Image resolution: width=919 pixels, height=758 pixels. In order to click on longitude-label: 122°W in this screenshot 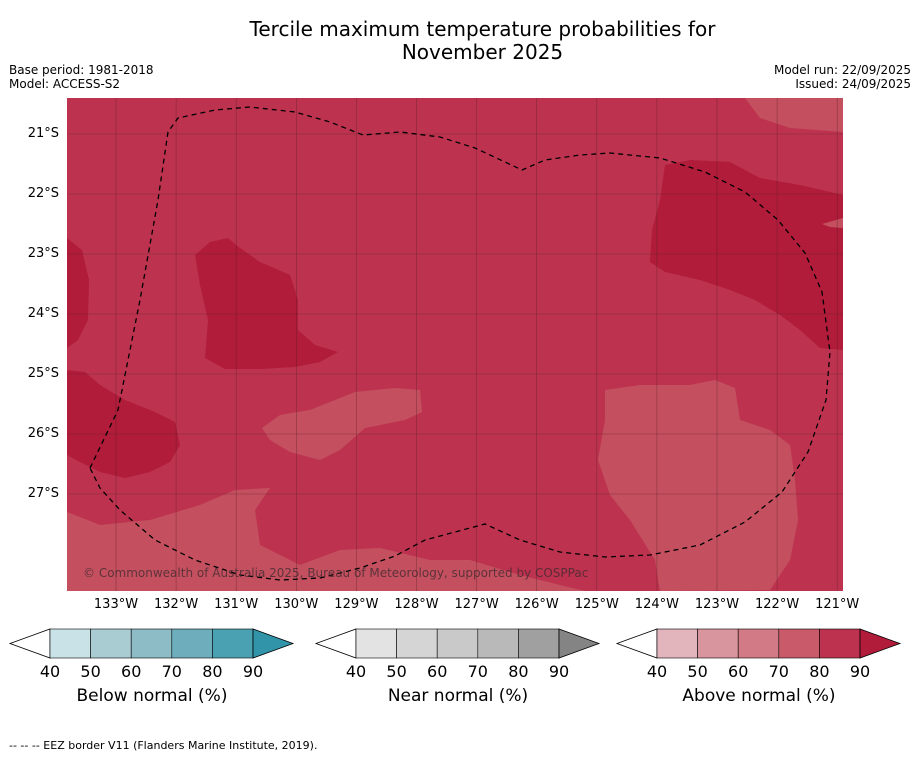, I will do `click(777, 604)`.